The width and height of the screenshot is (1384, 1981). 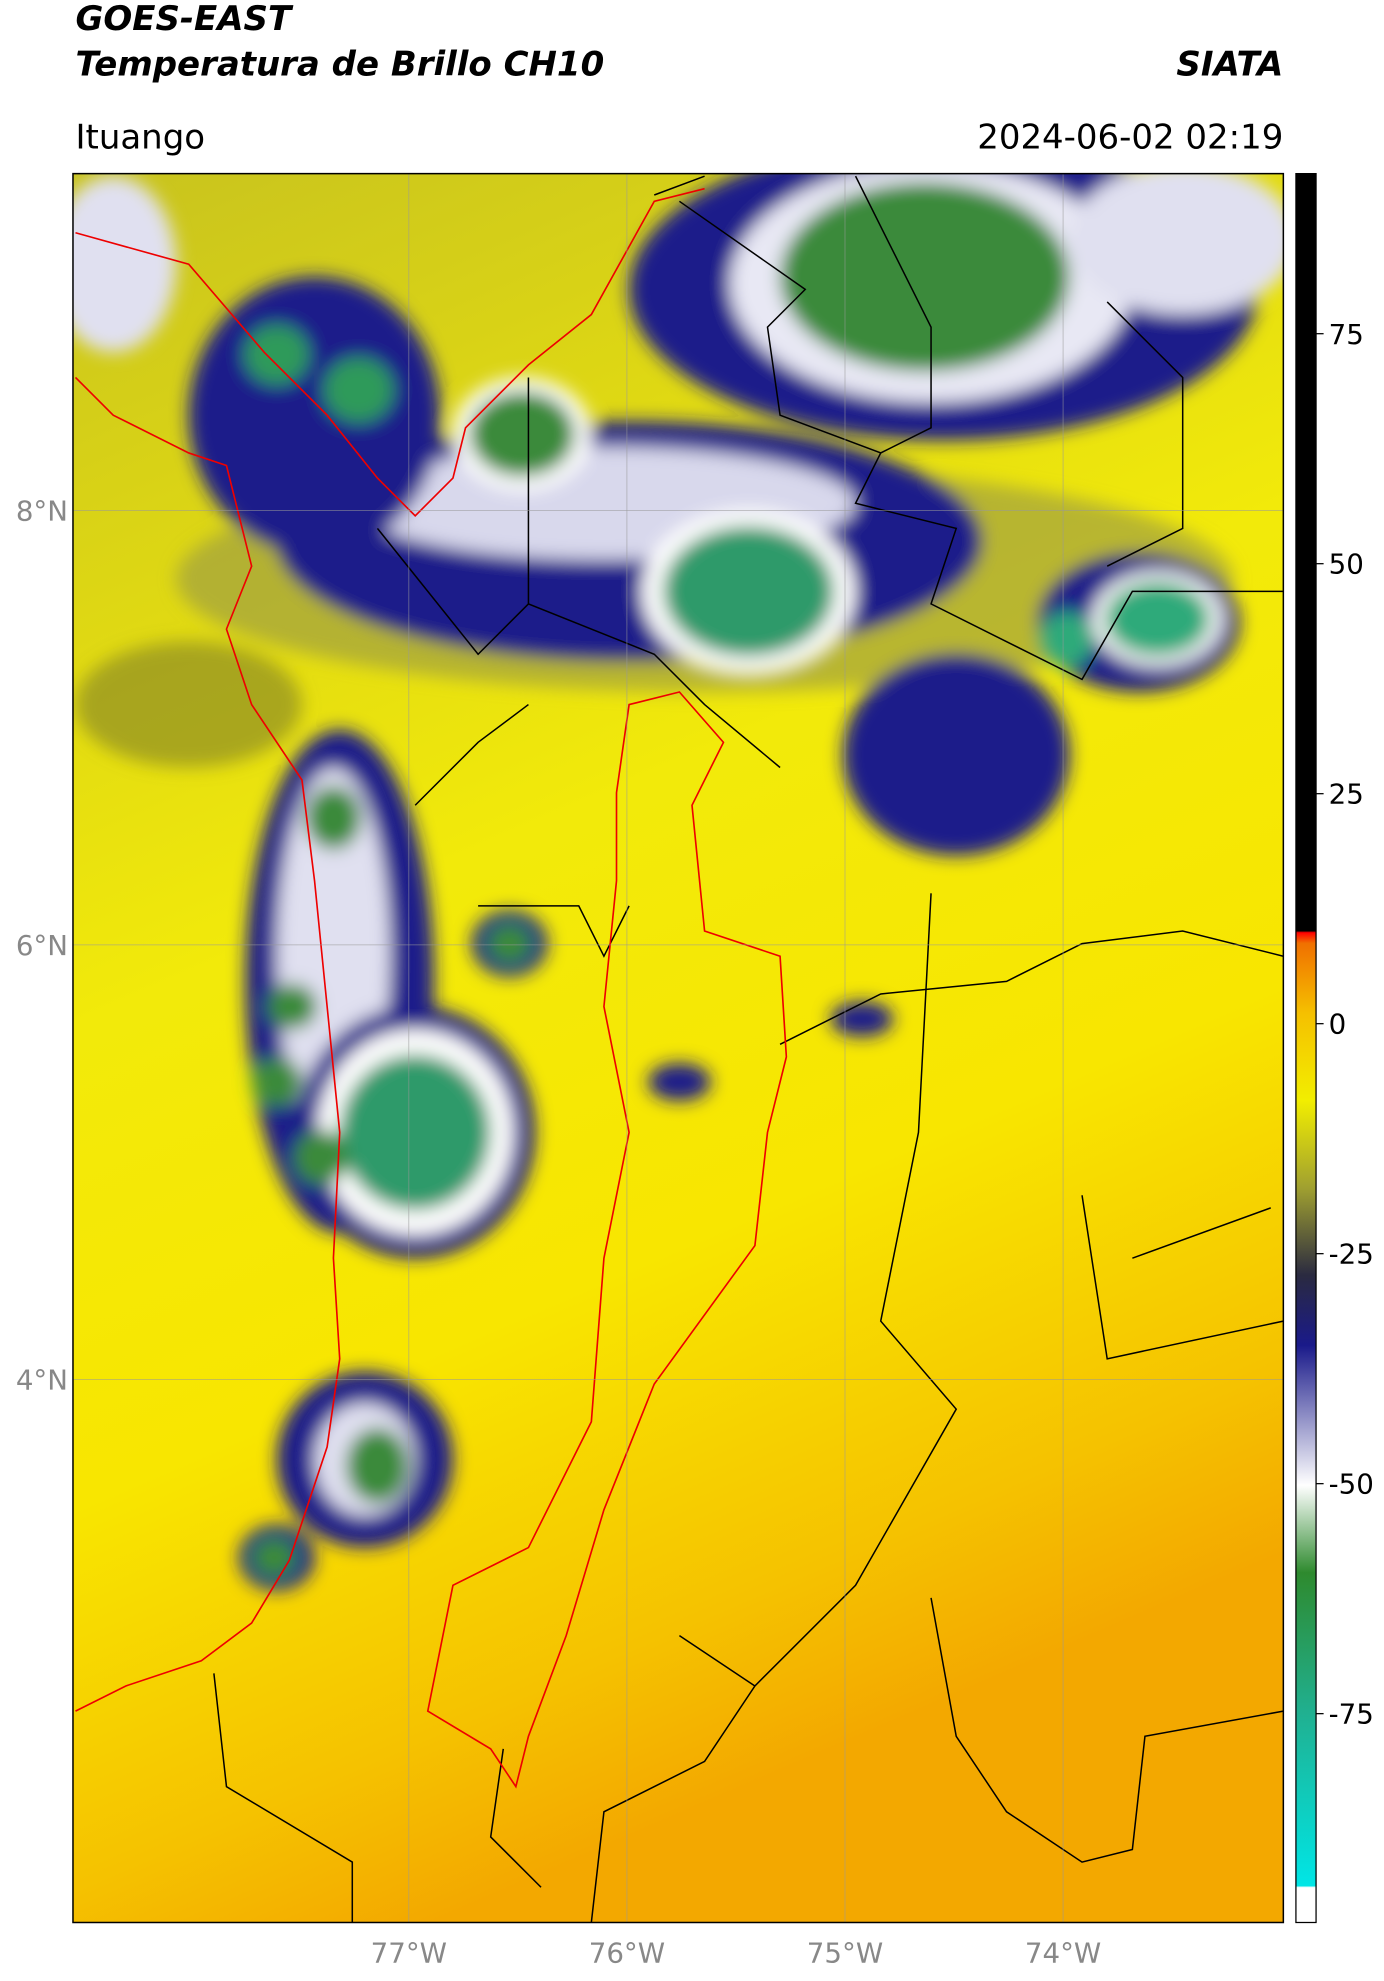 What do you see at coordinates (1130, 137) in the screenshot?
I see `datetime: 2024-06-02 02:19` at bounding box center [1130, 137].